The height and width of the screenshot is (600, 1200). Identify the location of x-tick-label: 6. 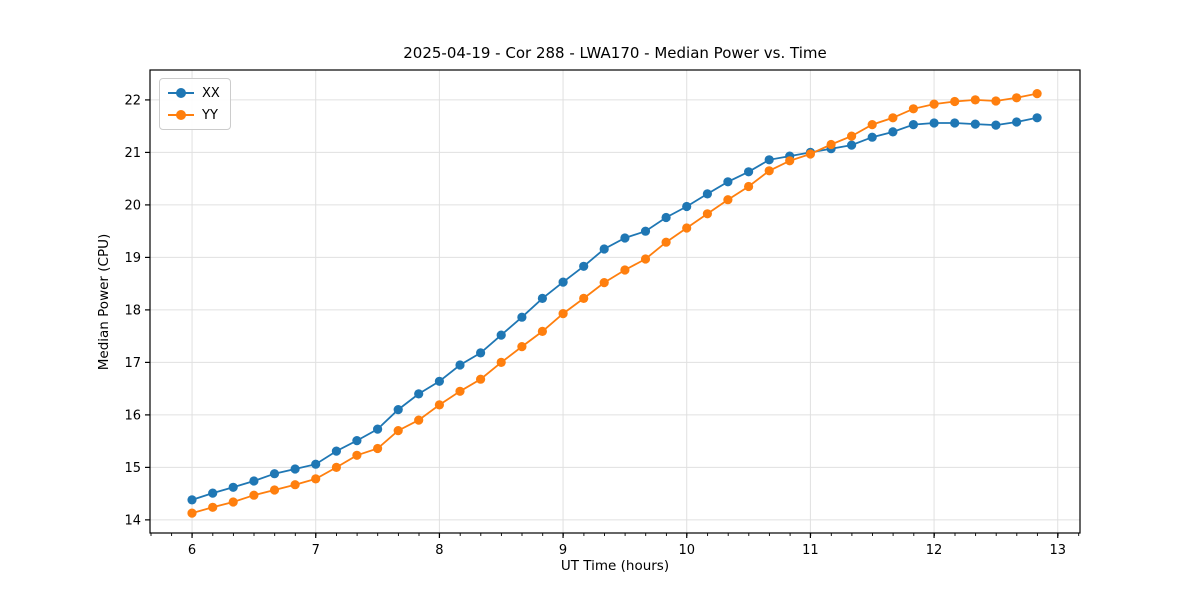
(192, 550).